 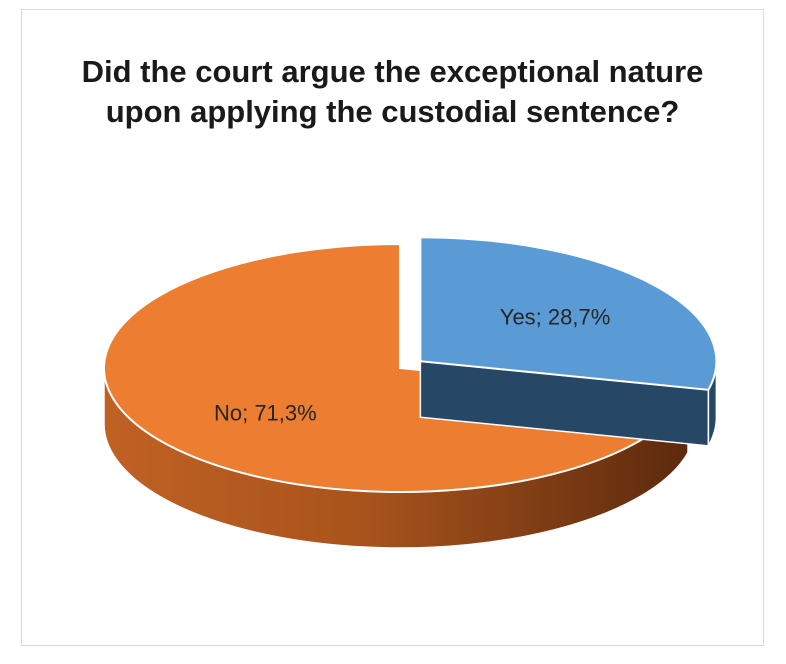 What do you see at coordinates (265, 413) in the screenshot?
I see `data-label-no: No; 71,3%` at bounding box center [265, 413].